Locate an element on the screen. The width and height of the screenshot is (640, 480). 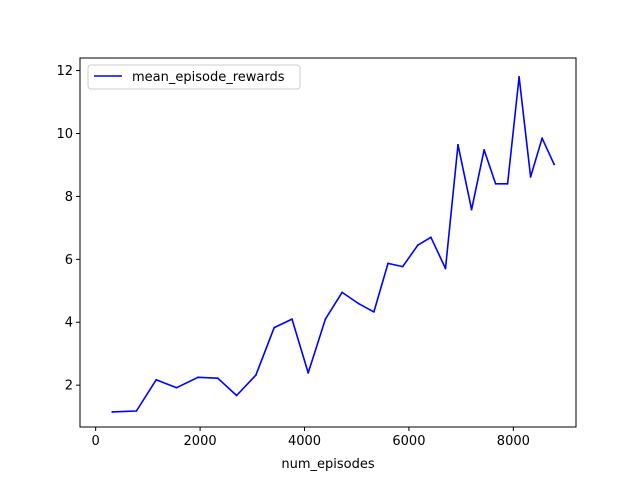
y-tick-label: 8 is located at coordinates (69, 197).